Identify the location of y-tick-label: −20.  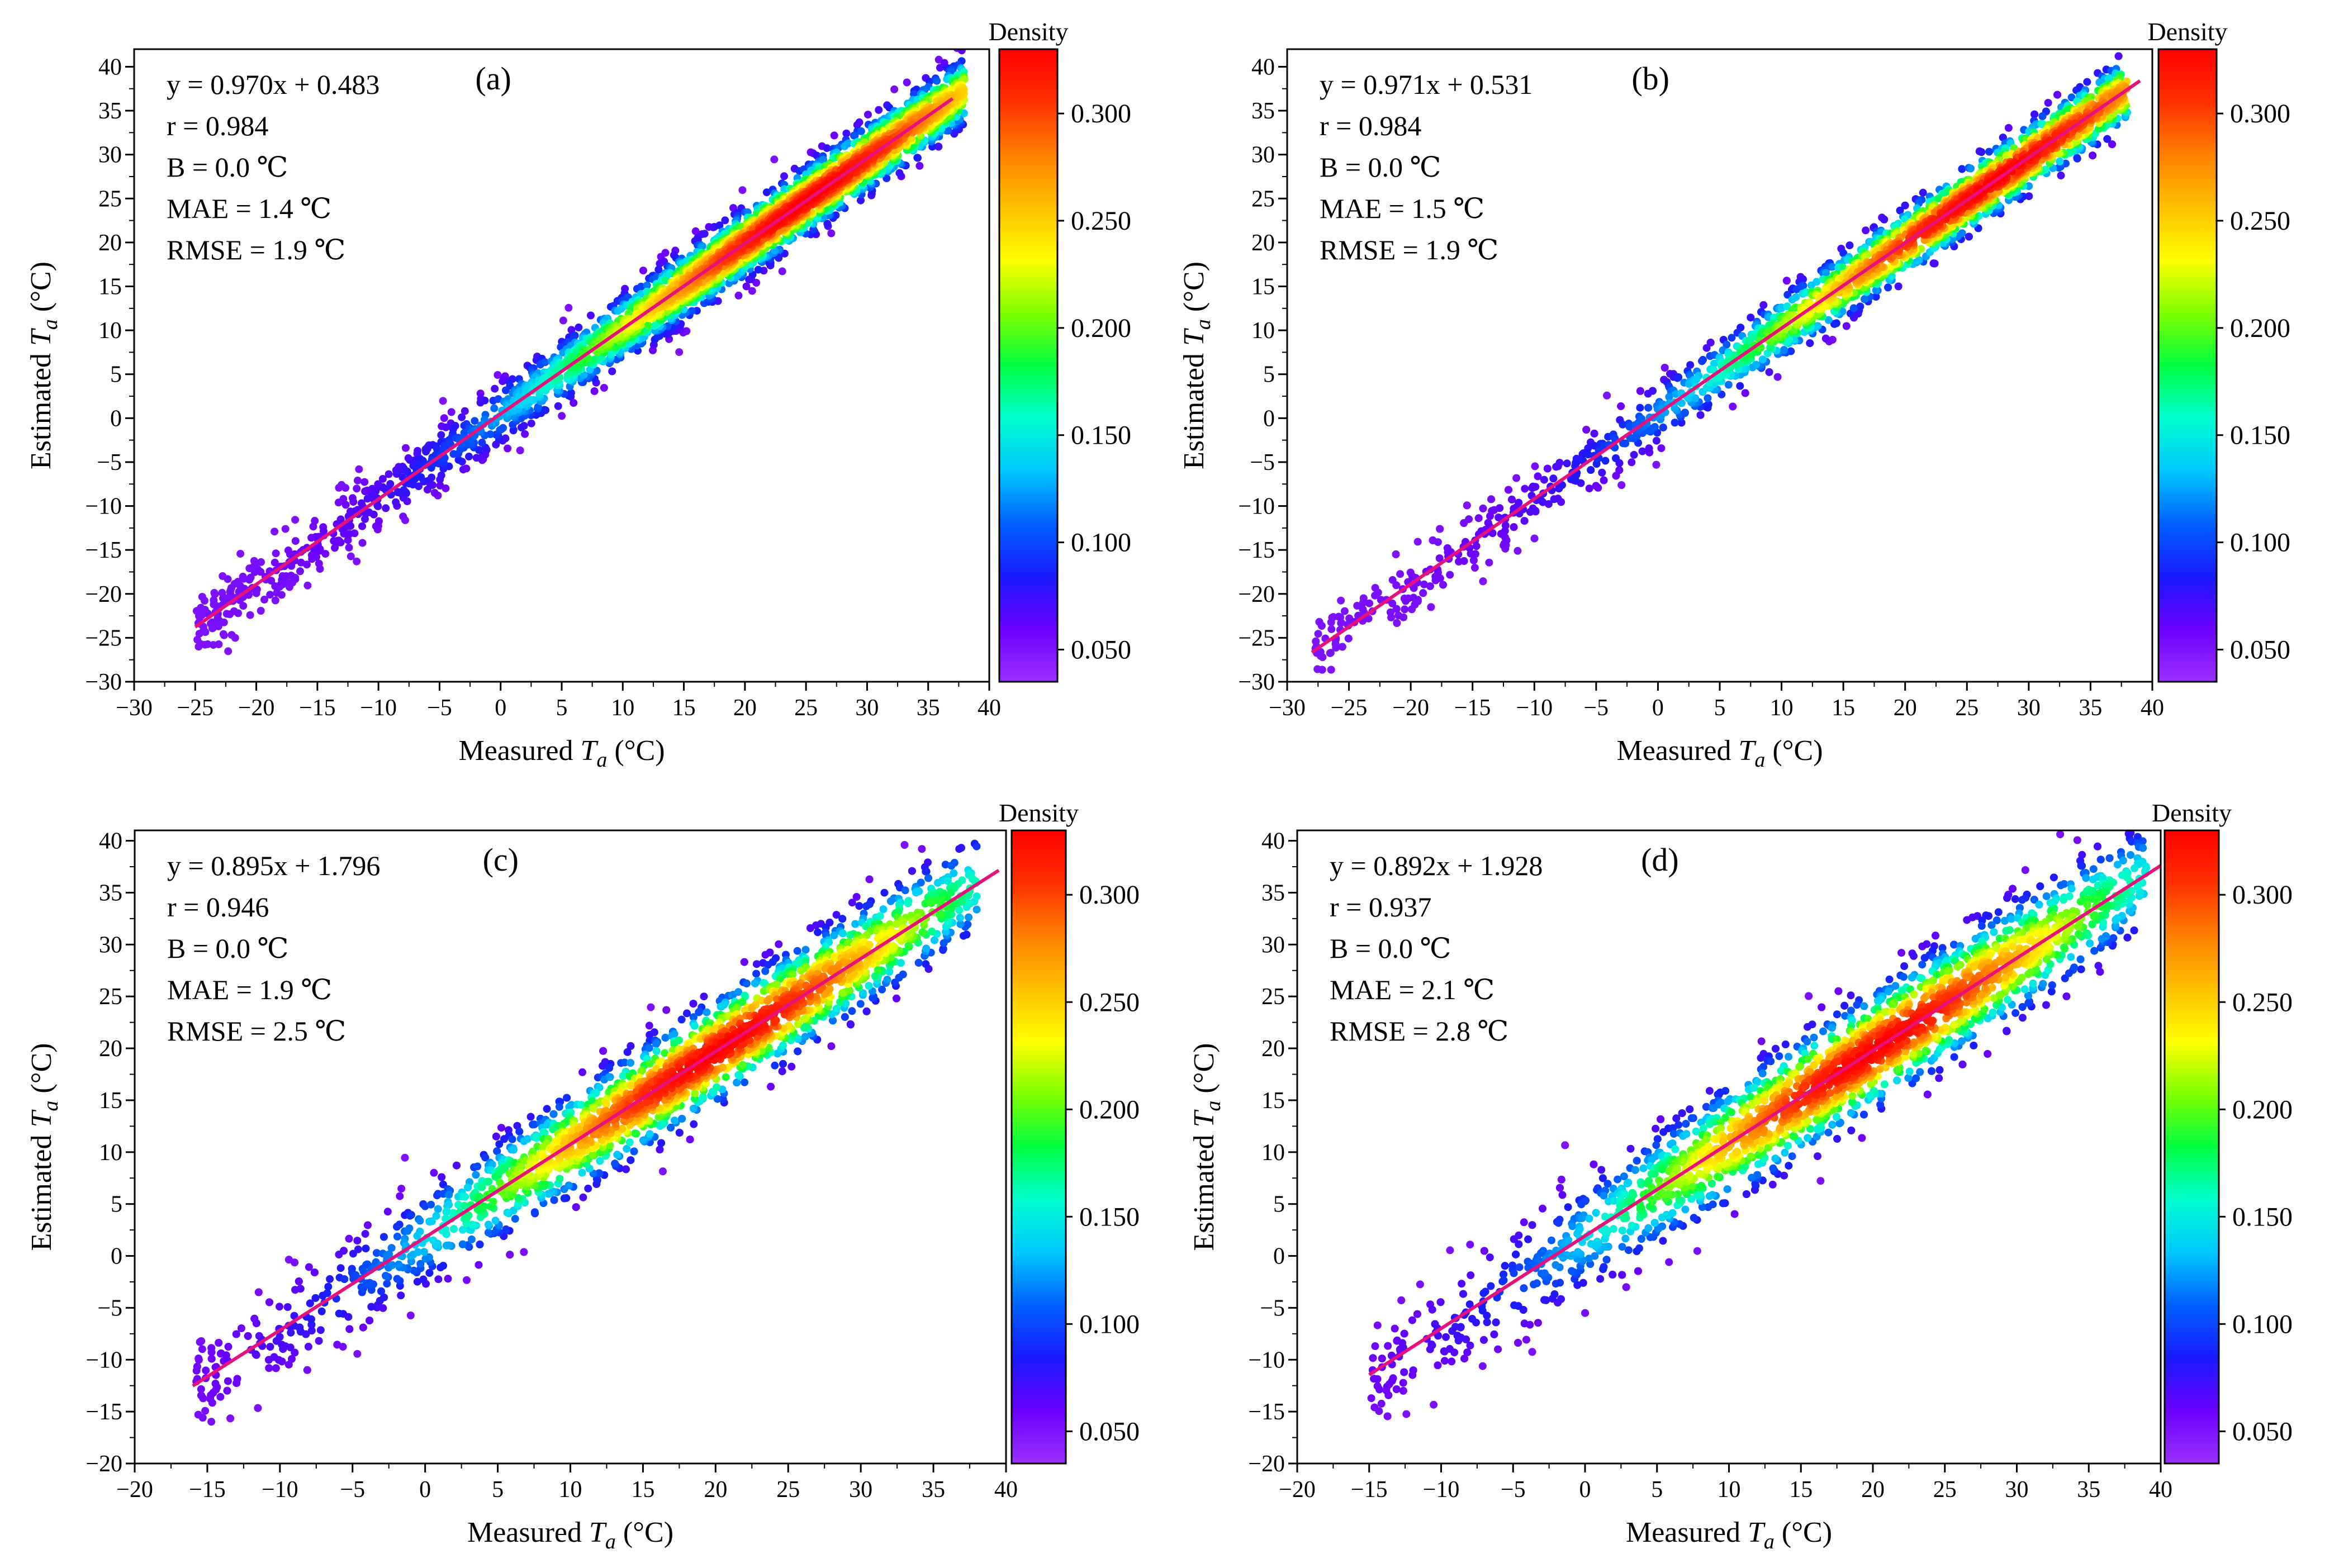
(103, 594).